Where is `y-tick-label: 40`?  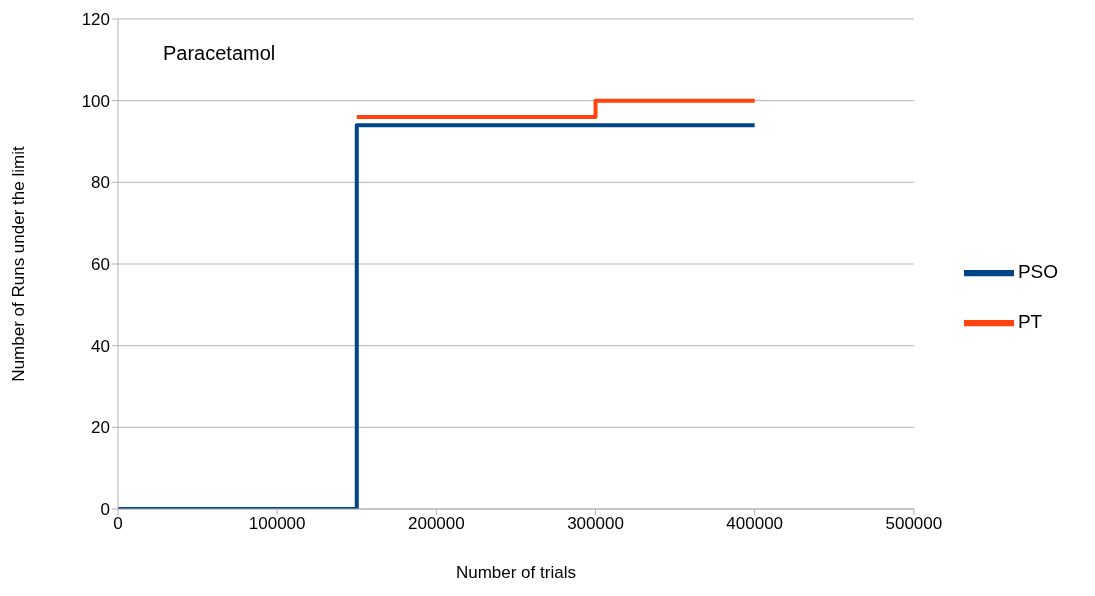 y-tick-label: 40 is located at coordinates (100, 346).